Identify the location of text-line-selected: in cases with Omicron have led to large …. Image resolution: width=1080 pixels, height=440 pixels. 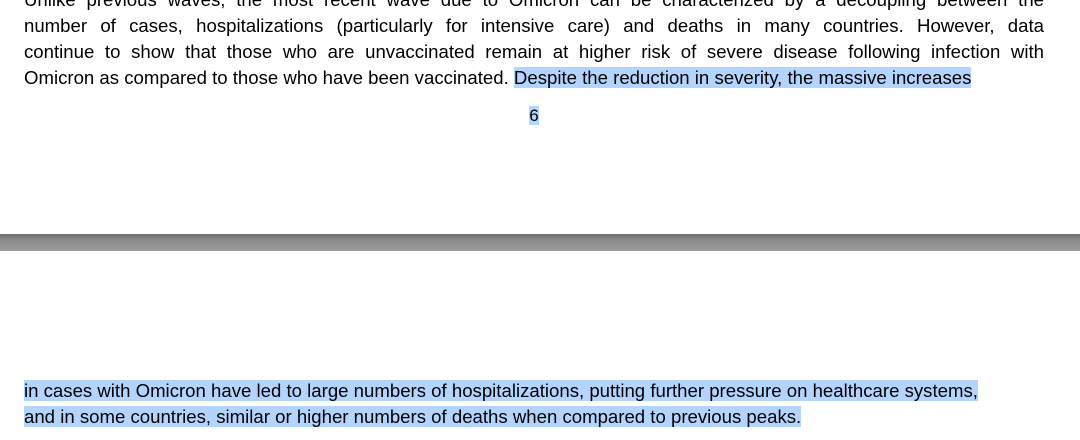
(534, 391).